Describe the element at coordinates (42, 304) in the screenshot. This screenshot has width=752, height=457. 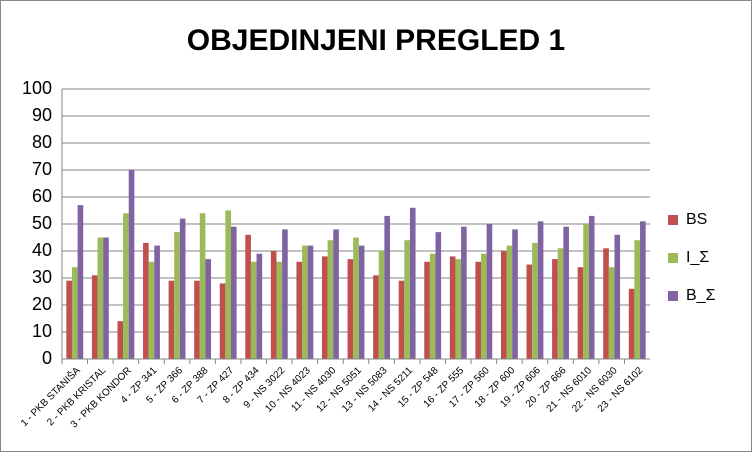
I see `y-tick-label: 20` at that location.